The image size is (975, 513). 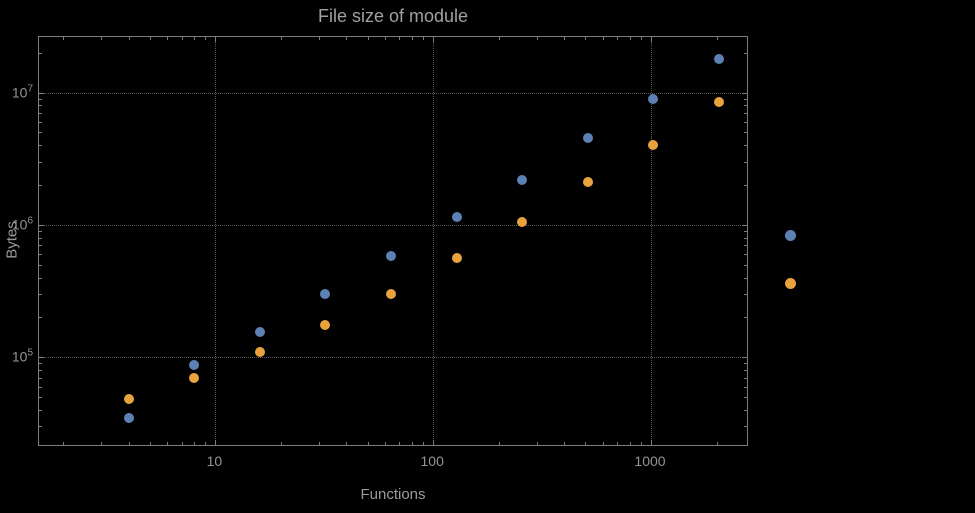 What do you see at coordinates (214, 461) in the screenshot?
I see `x-tick-label: 10` at bounding box center [214, 461].